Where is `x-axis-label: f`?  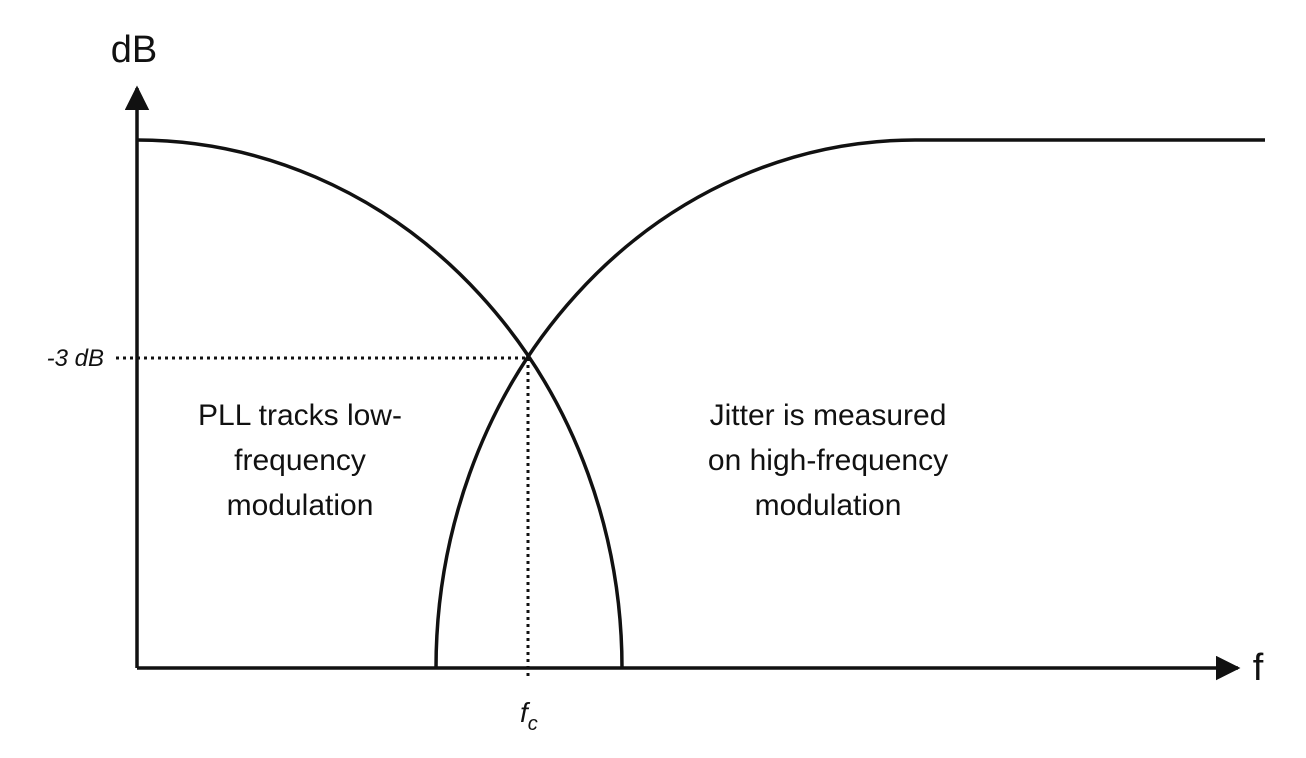 x-axis-label: f is located at coordinates (1258, 668).